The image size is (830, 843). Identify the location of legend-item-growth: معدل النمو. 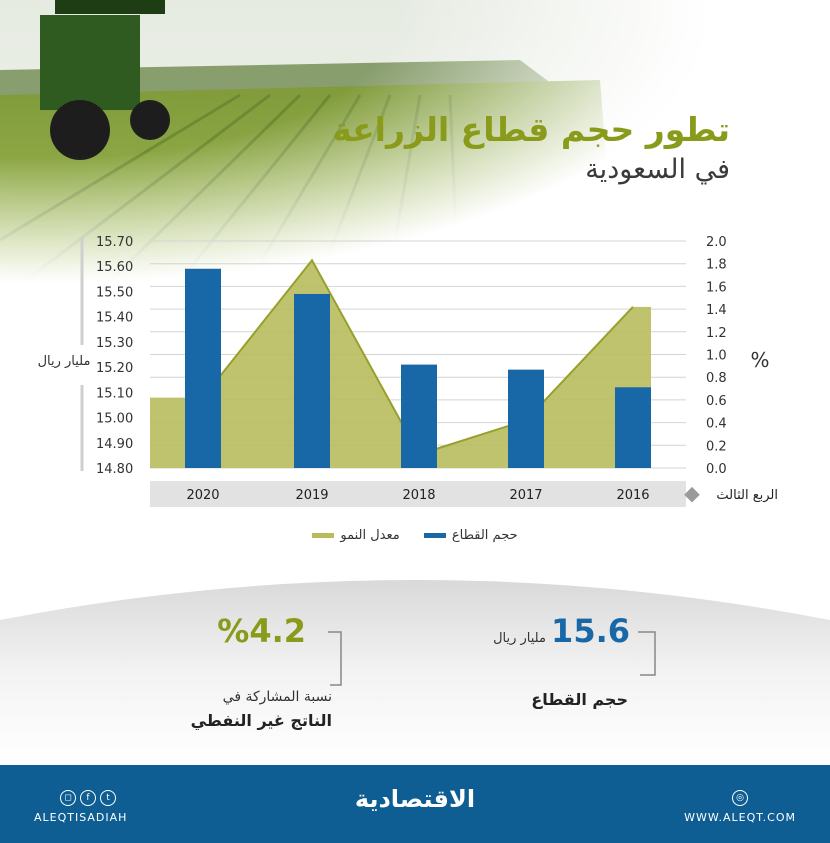
(356, 535).